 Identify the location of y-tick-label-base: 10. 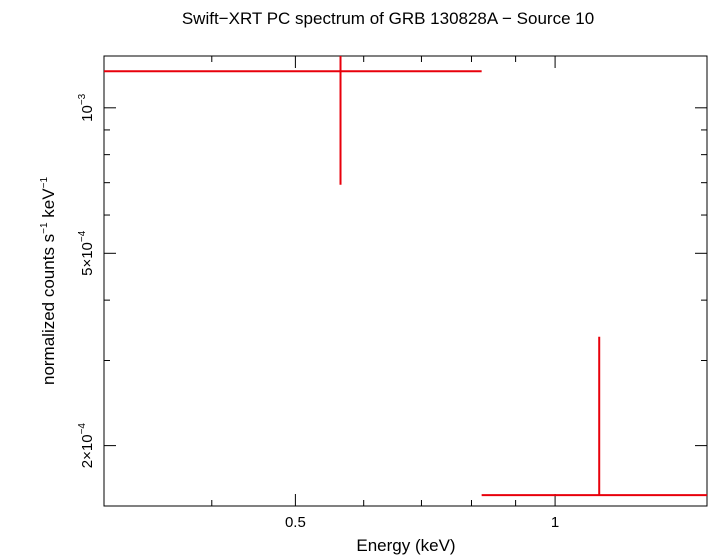
(87, 113).